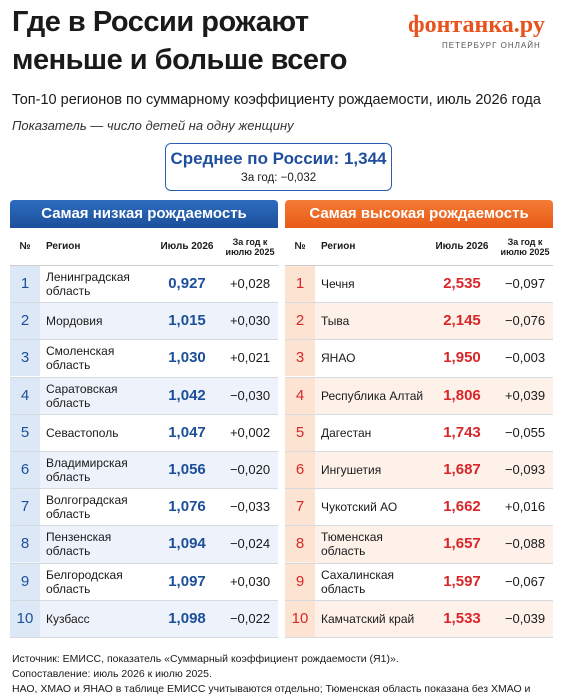 Image resolution: width=561 pixels, height=700 pixels. What do you see at coordinates (358, 581) in the screenshot?
I see `region: Сахалинская область` at bounding box center [358, 581].